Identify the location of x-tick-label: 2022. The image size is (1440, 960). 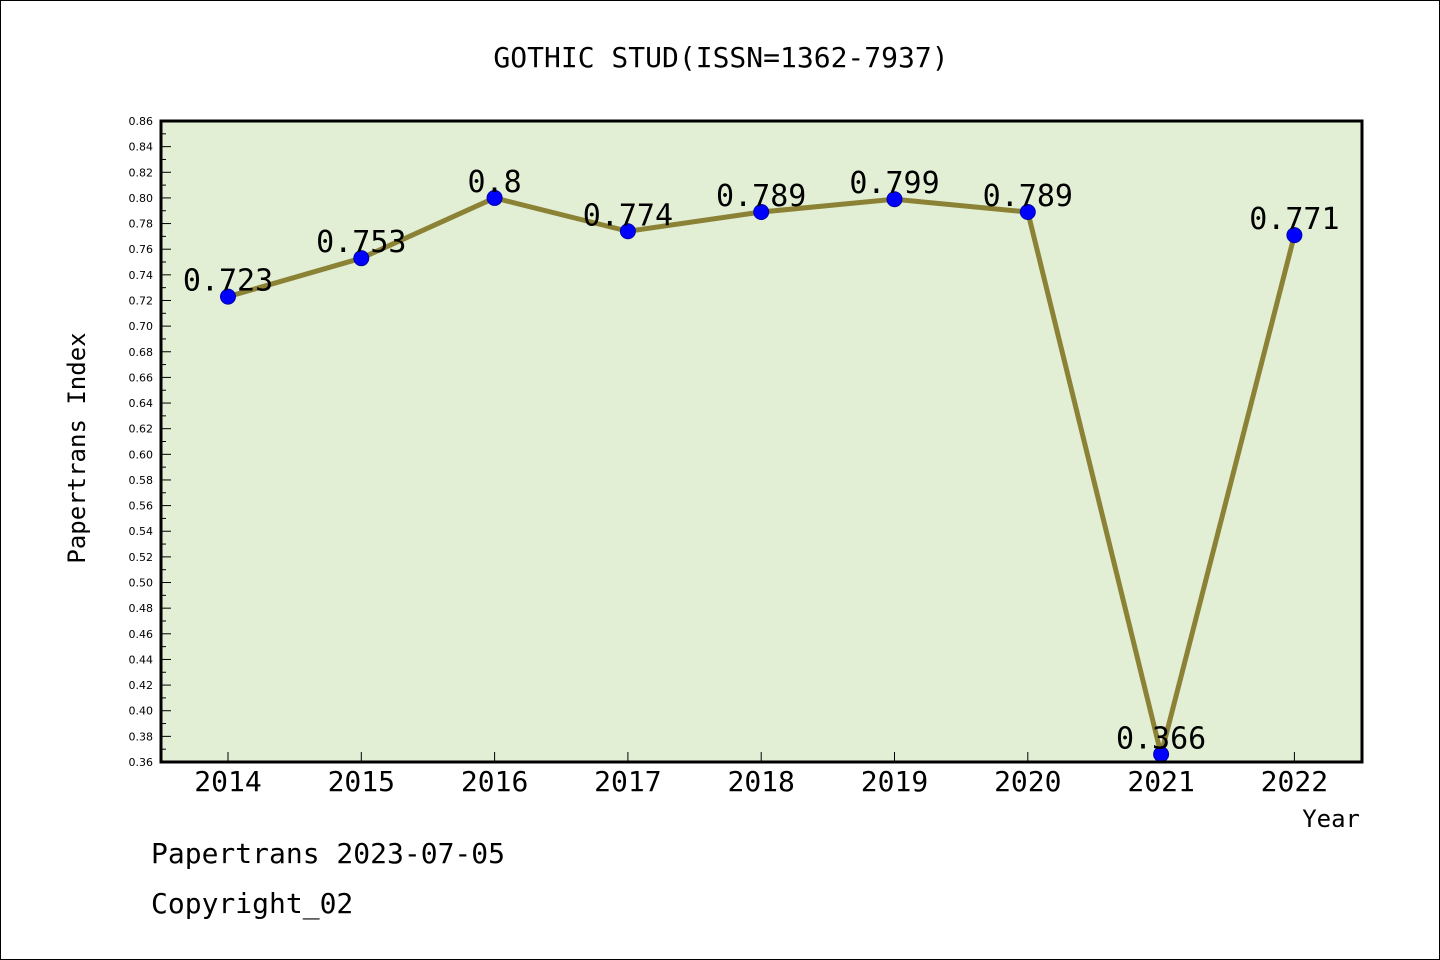
(1294, 781).